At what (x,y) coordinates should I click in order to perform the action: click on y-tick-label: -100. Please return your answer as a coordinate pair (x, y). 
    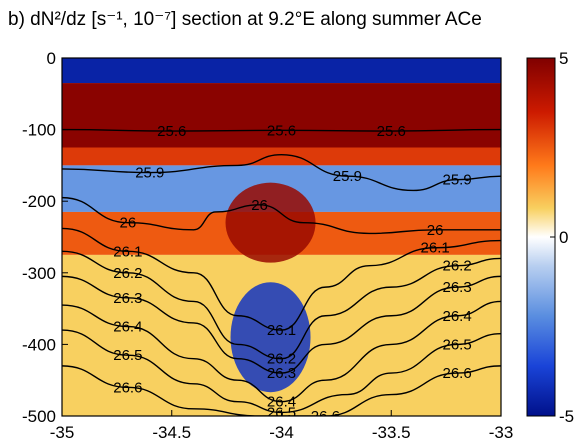
    Looking at the image, I should click on (39, 130).